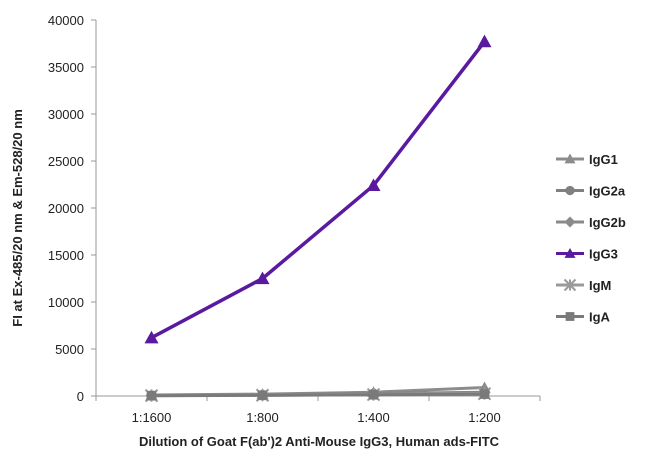 The image size is (650, 457). I want to click on legend-item-igg1: IgG1, so click(587, 159).